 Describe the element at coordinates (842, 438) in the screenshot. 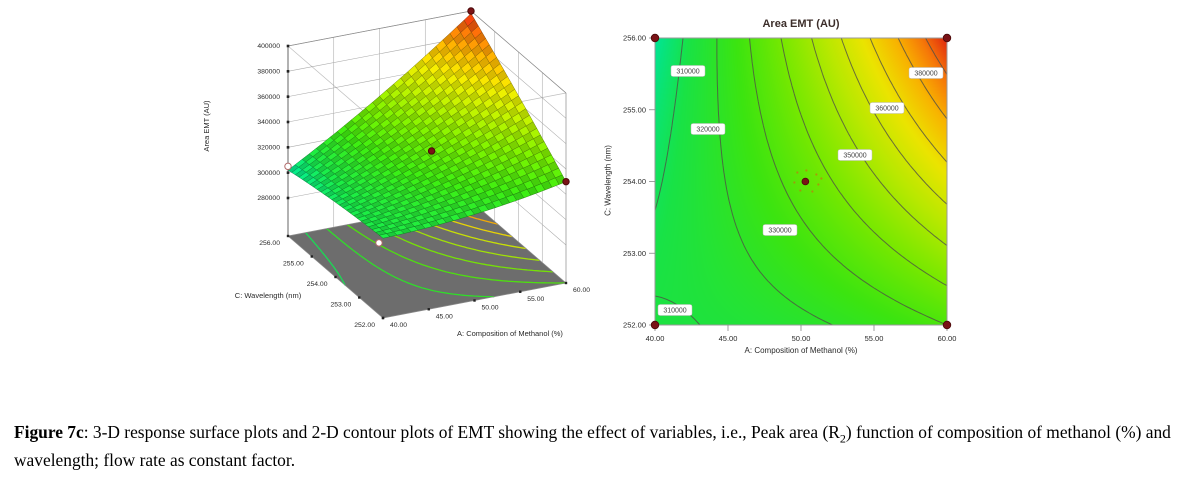

I see `caption-subscript: 2` at that location.